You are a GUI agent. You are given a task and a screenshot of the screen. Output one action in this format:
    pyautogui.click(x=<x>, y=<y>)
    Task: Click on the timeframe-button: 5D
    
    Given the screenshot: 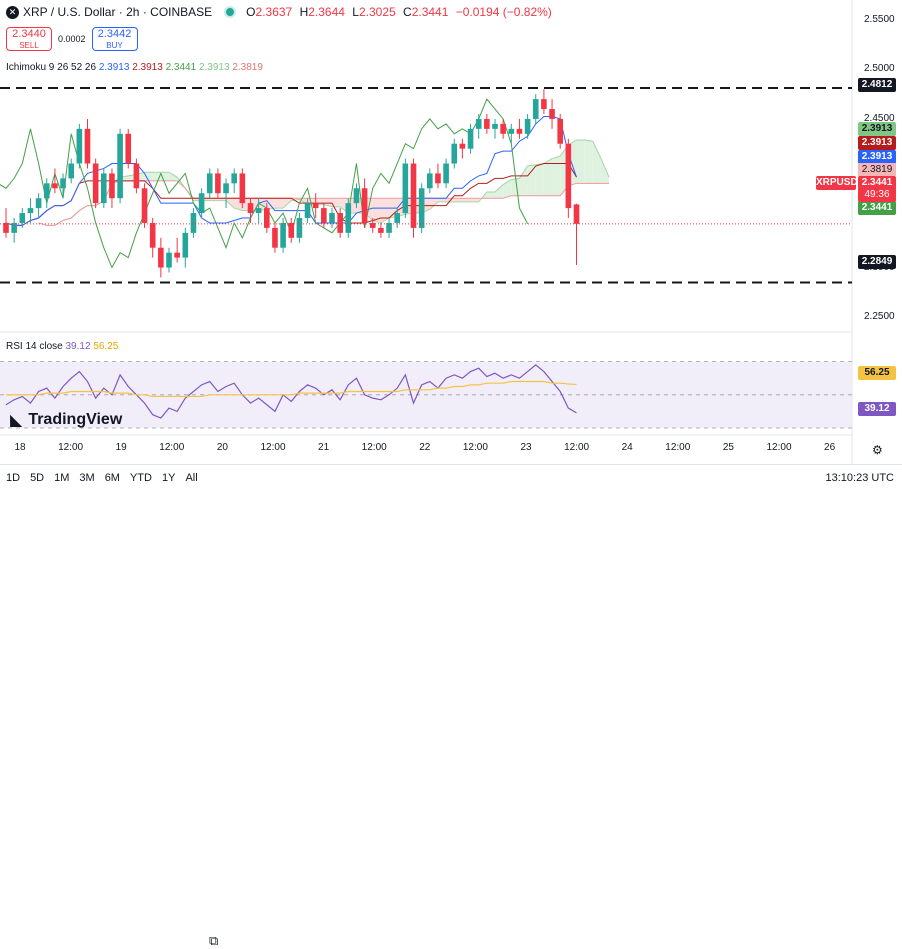 What is the action you would take?
    pyautogui.click(x=37, y=478)
    